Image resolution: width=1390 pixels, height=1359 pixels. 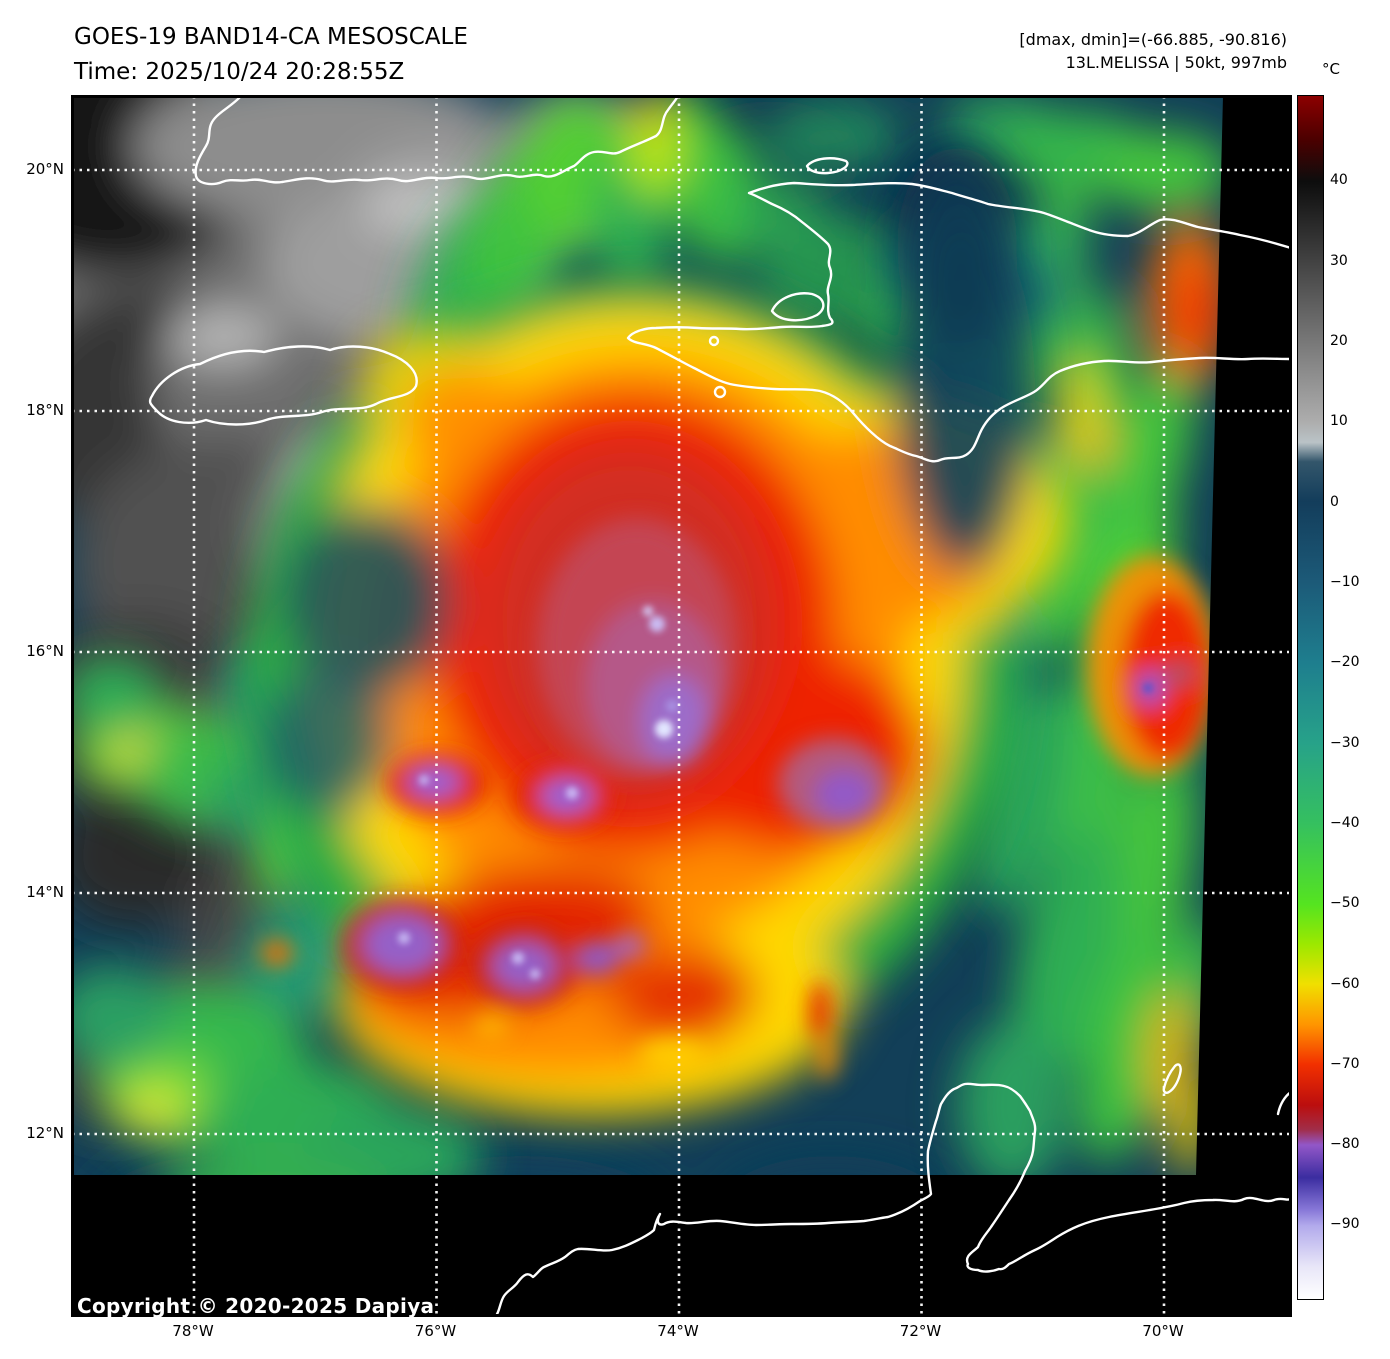 What do you see at coordinates (1163, 1331) in the screenshot?
I see `lon-label-70w: 70°W` at bounding box center [1163, 1331].